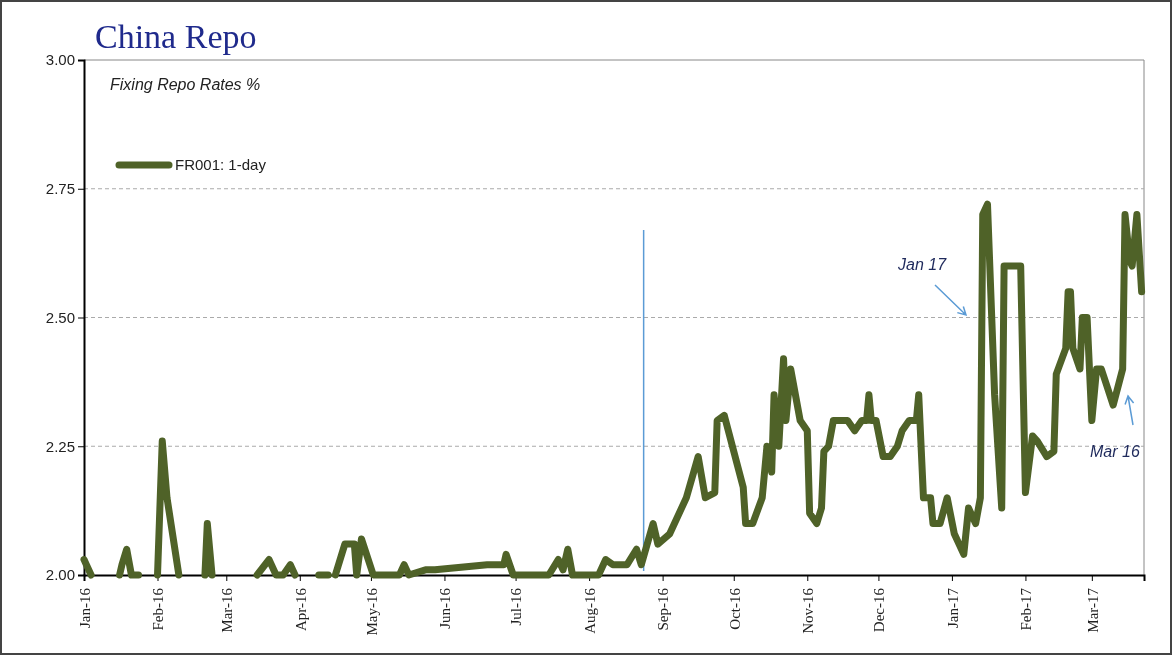  I want to click on annotation: Jan 17, so click(922, 264).